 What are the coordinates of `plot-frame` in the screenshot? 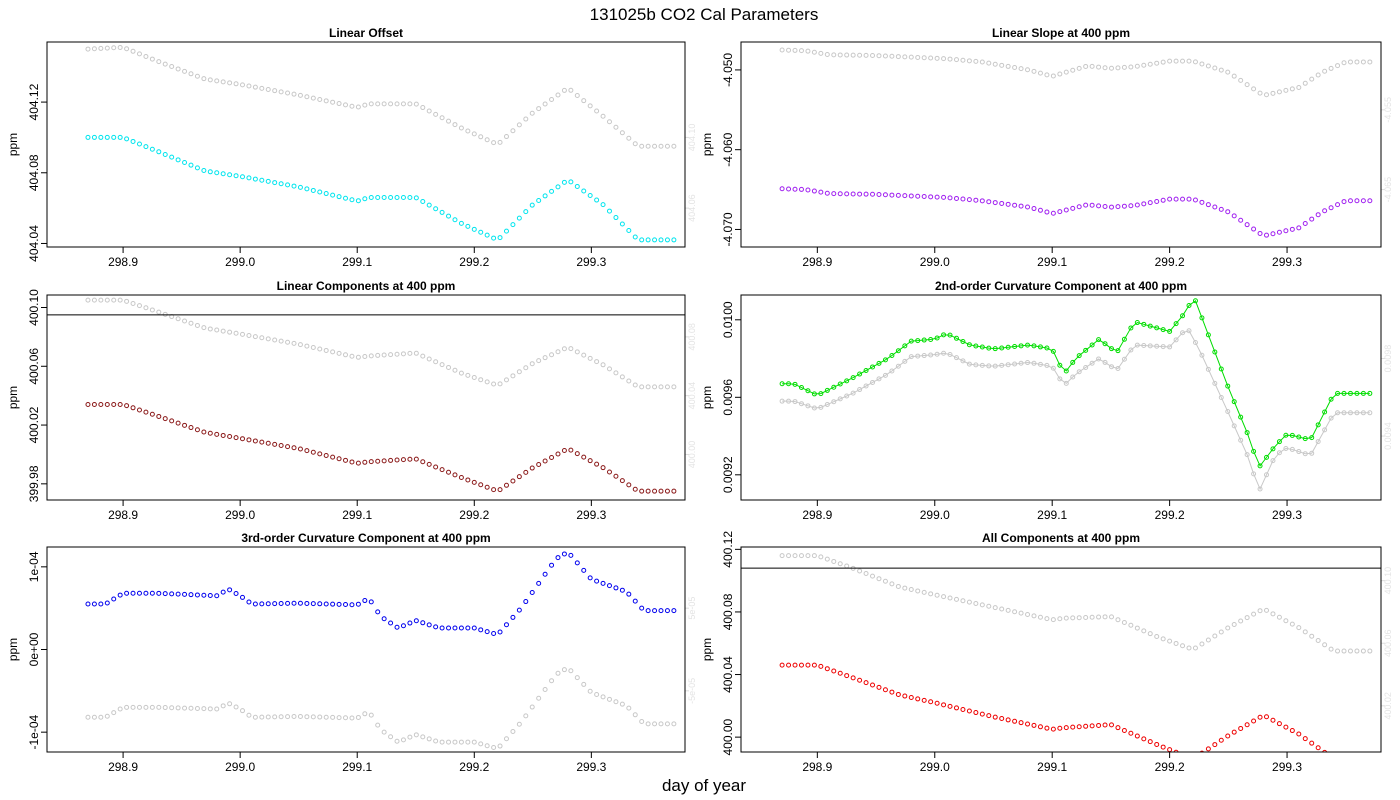 It's located at (1061, 649).